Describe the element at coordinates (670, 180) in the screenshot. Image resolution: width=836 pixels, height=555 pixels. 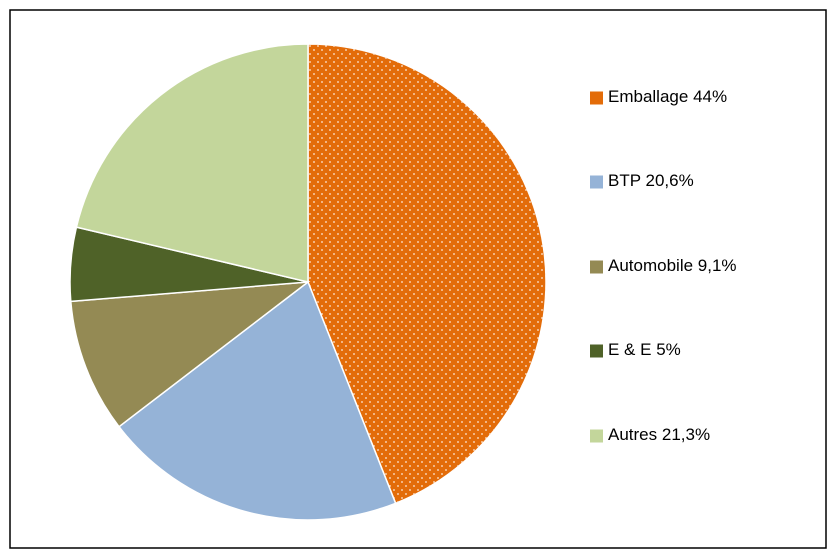
I see `legend-value: 20,6%` at that location.